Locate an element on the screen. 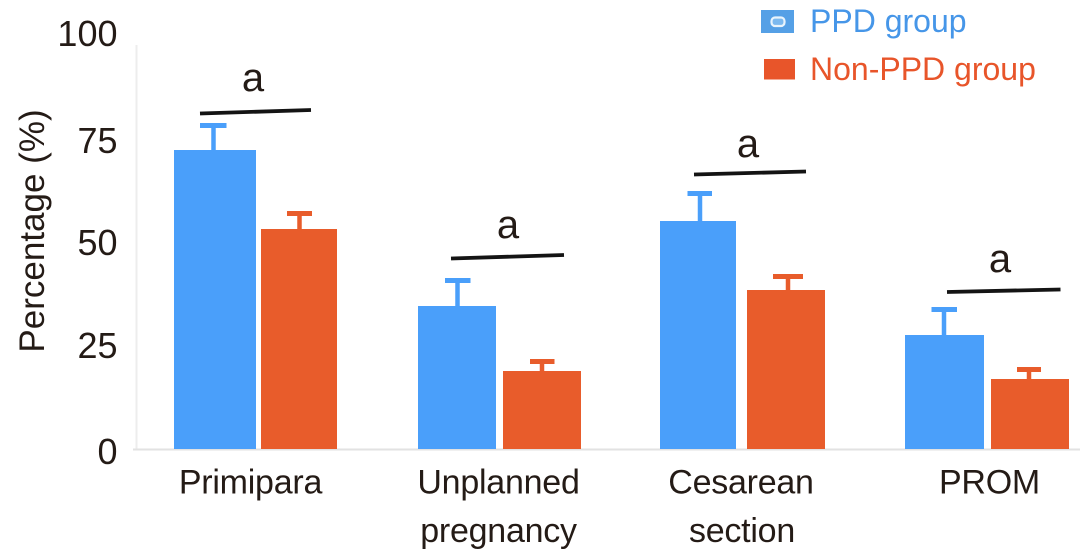 This screenshot has height=559, width=1089. svg-text: 0 is located at coordinates (107, 451).